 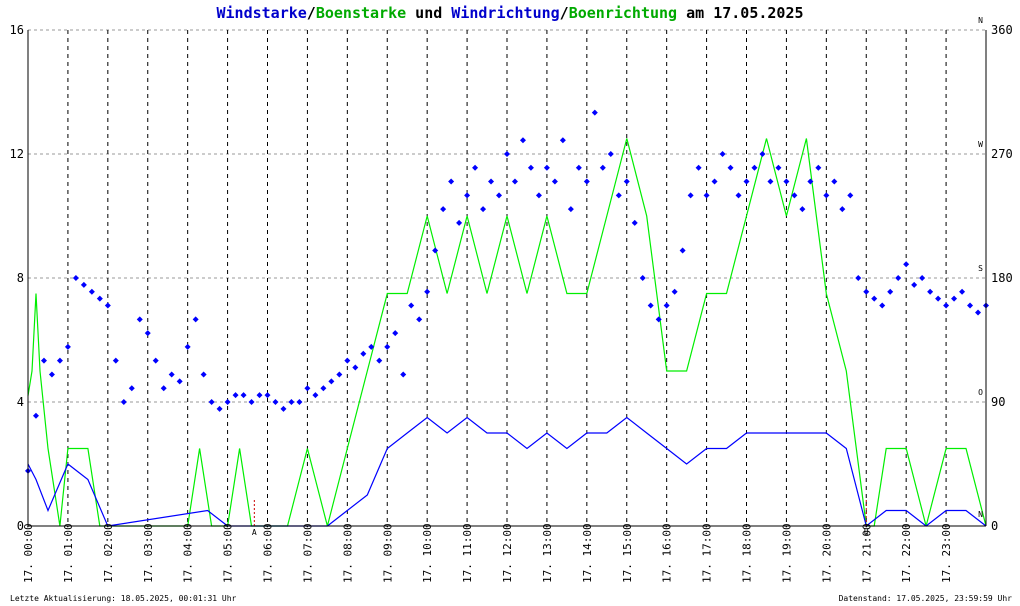 I want to click on title-part-0: Windstarke, so click(x=261, y=13).